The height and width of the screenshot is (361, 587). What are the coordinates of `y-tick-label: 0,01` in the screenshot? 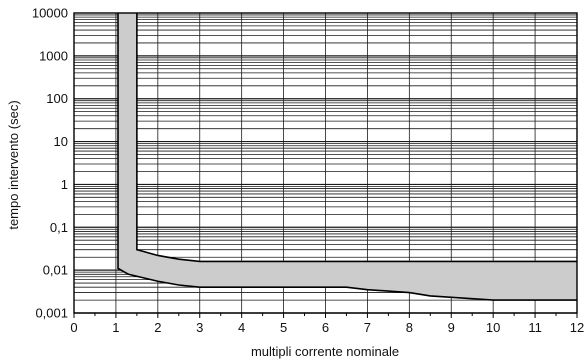 It's located at (55, 270).